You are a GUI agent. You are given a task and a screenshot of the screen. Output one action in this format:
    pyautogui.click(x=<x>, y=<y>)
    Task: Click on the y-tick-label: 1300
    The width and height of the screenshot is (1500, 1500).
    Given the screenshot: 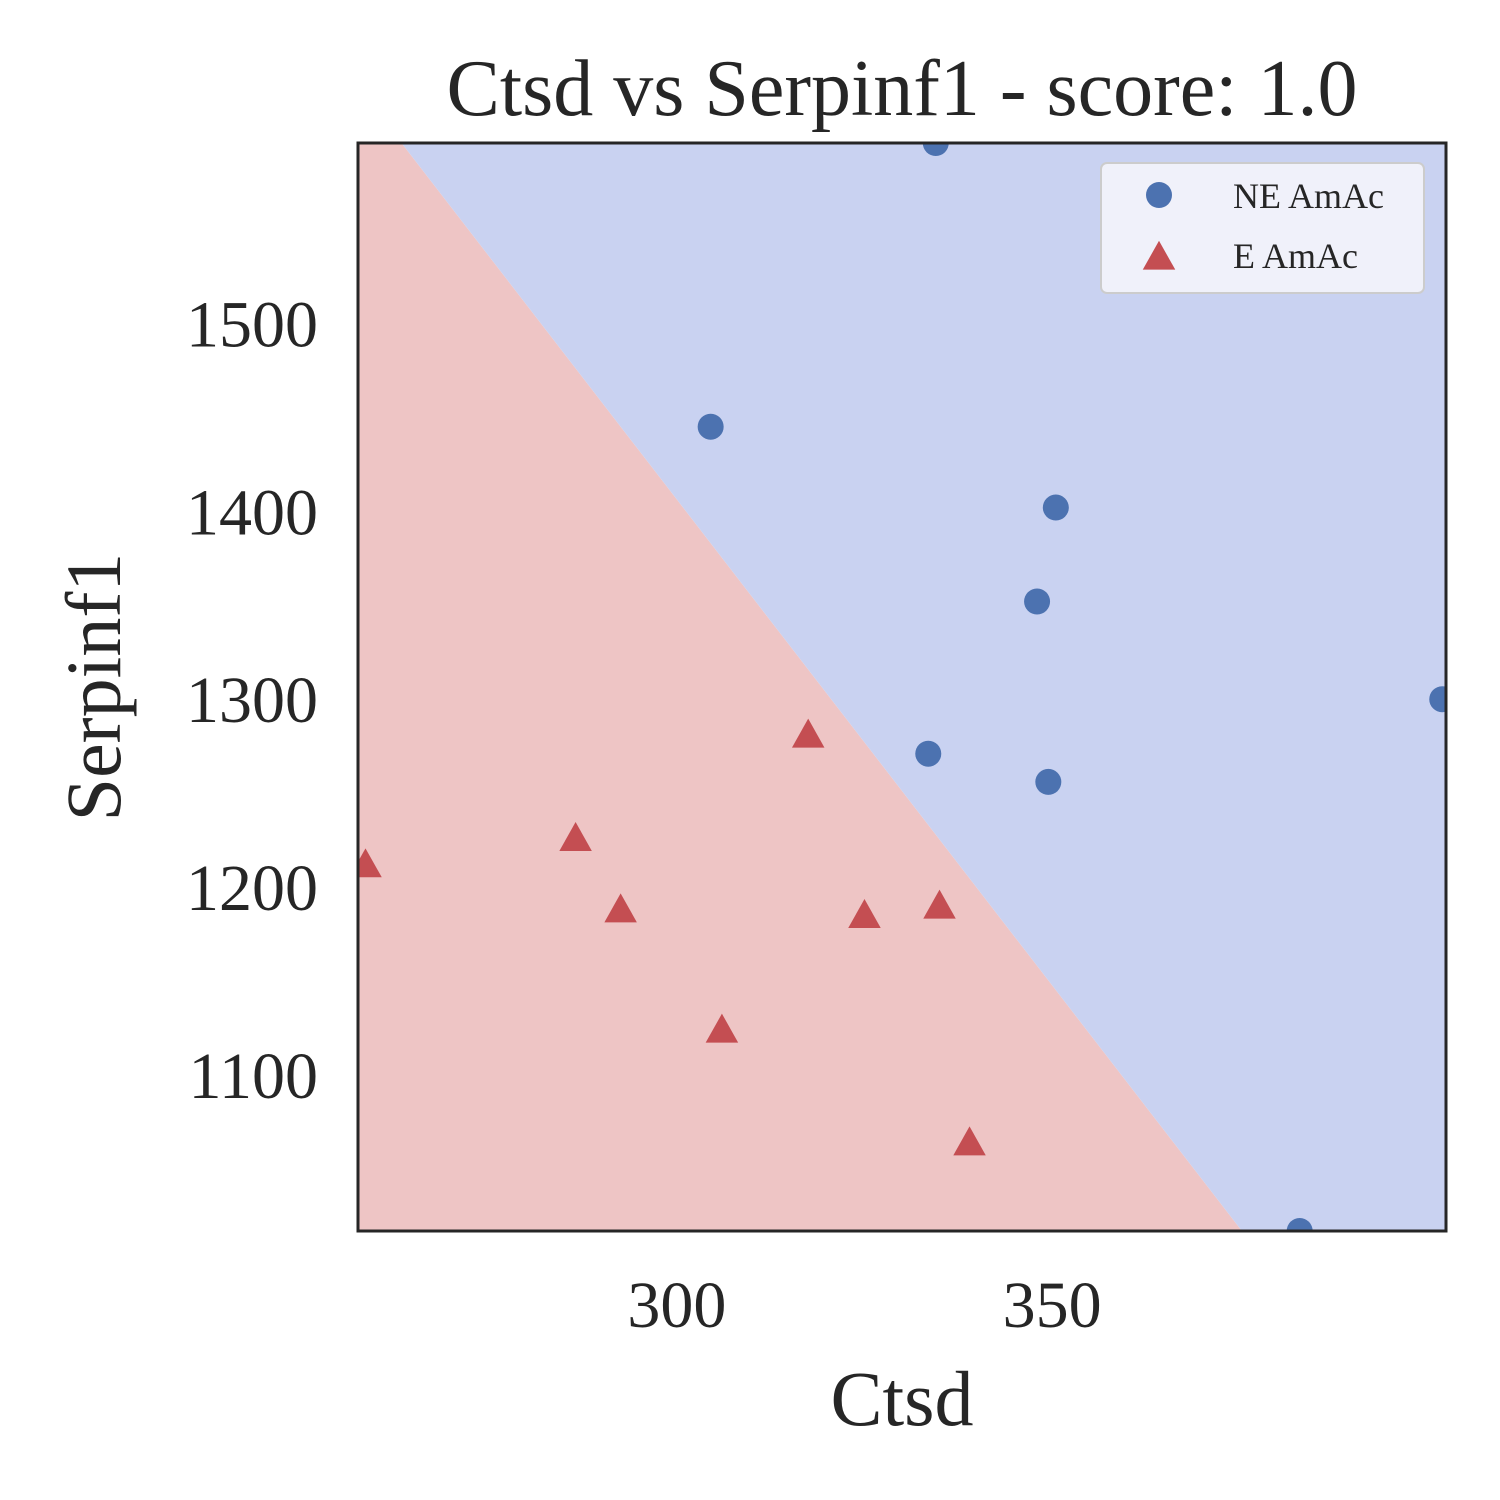 What is the action you would take?
    pyautogui.click(x=252, y=700)
    